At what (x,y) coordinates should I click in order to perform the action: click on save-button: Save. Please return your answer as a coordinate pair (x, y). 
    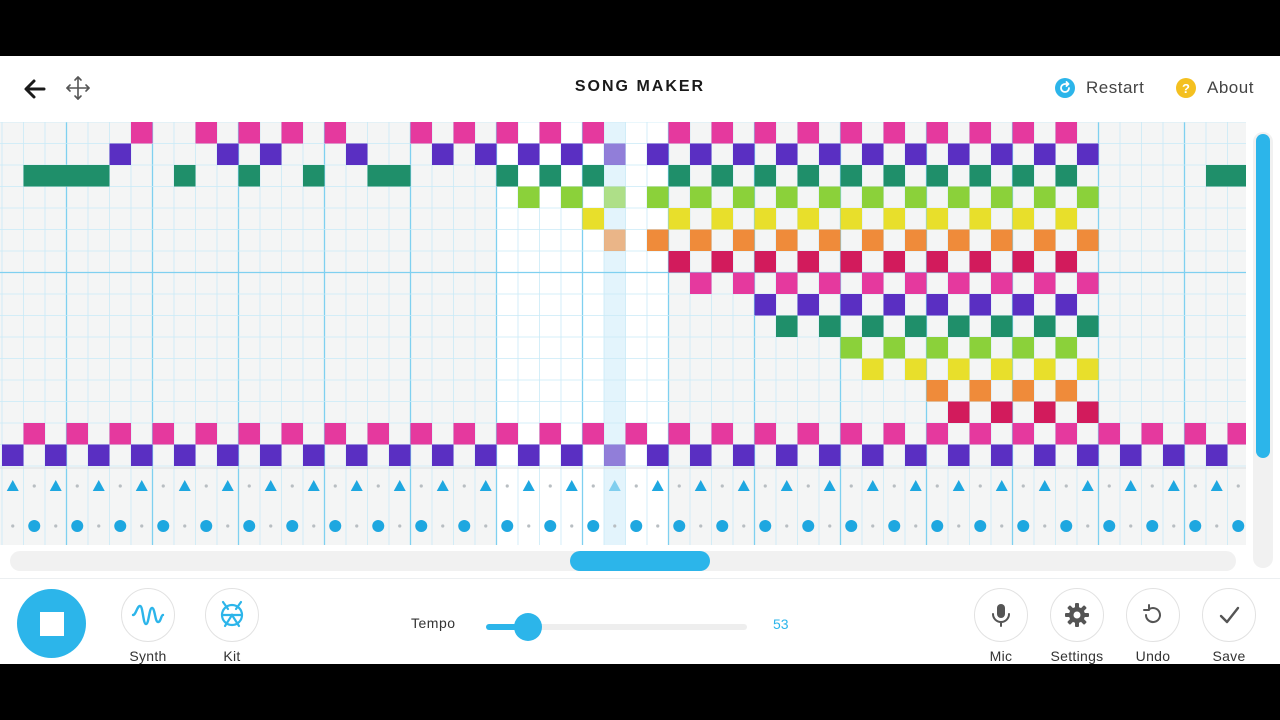
    Looking at the image, I should click on (1229, 626).